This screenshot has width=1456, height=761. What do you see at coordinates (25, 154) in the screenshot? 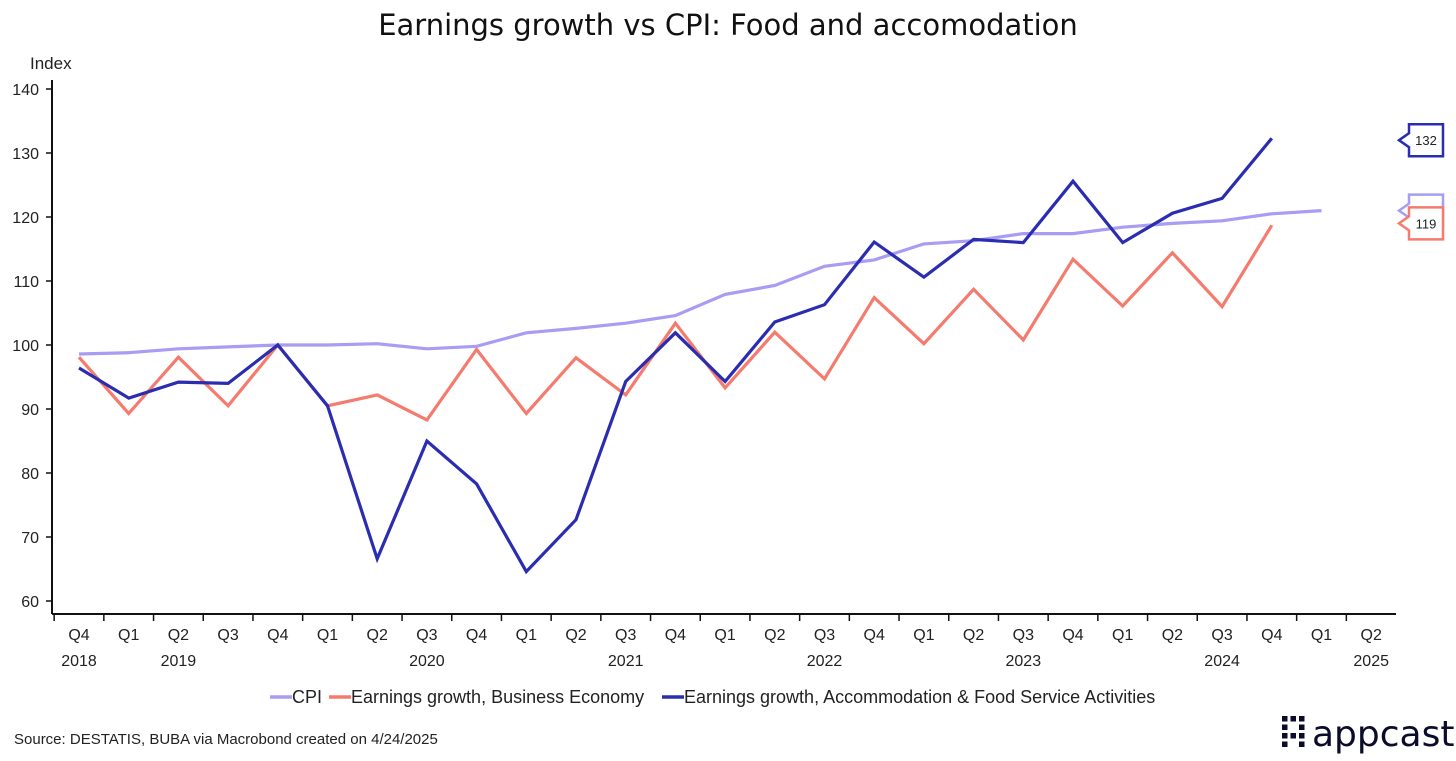
I see `y-tick-label: 130` at bounding box center [25, 154].